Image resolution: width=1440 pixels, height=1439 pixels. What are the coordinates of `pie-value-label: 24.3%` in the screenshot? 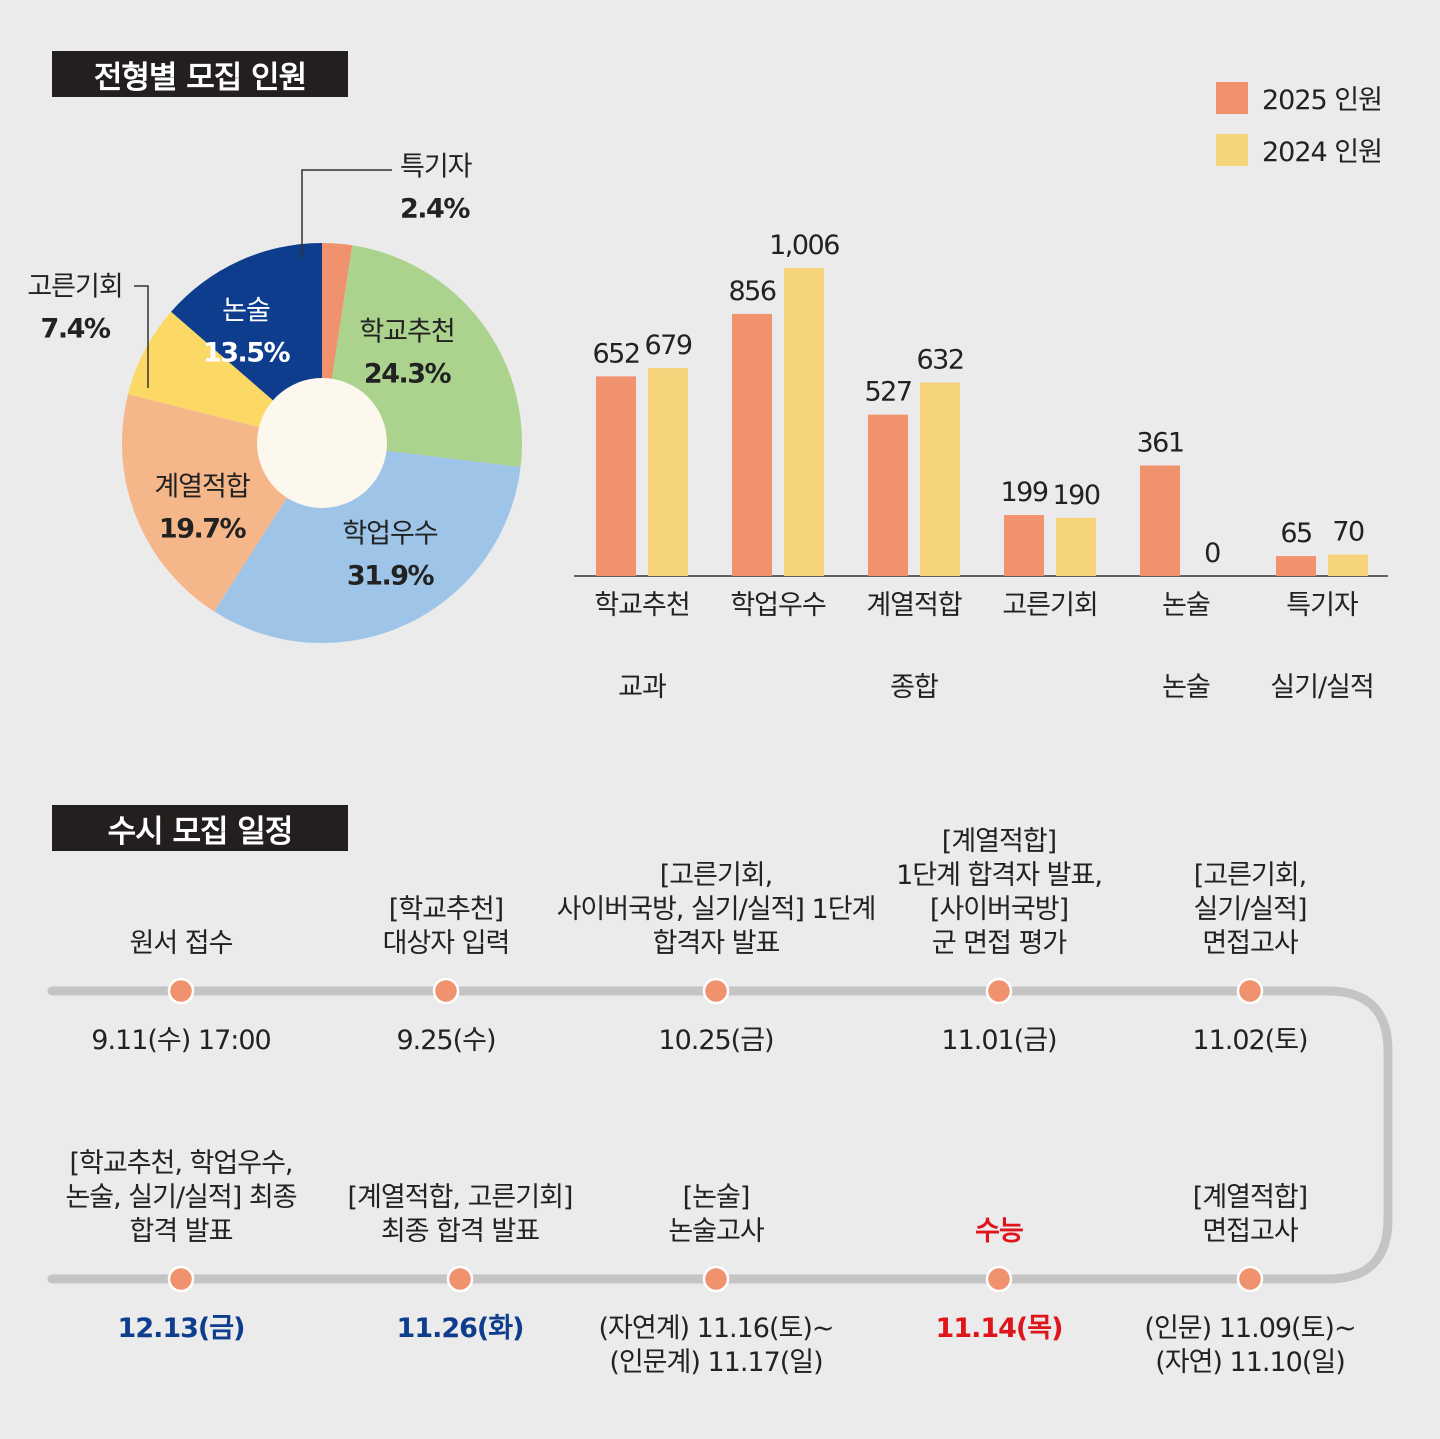 It's located at (408, 374).